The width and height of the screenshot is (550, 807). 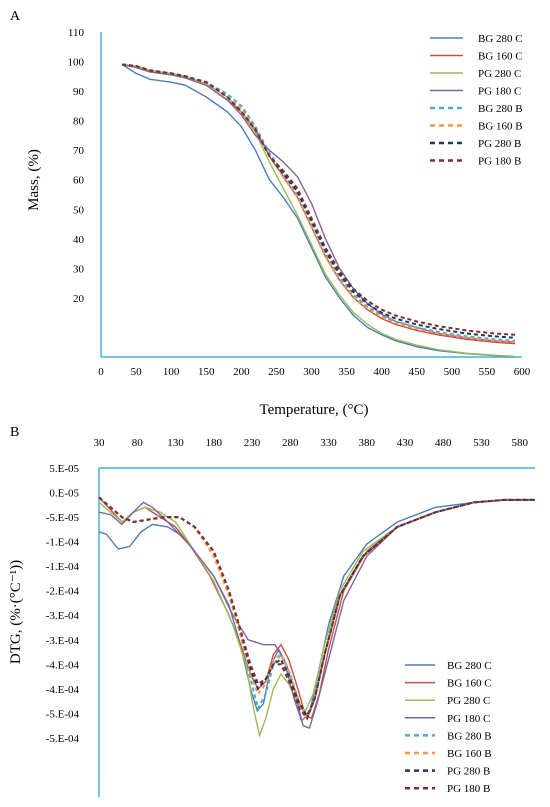 What do you see at coordinates (499, 92) in the screenshot?
I see `panel-a-legend-label: PG 180 C` at bounding box center [499, 92].